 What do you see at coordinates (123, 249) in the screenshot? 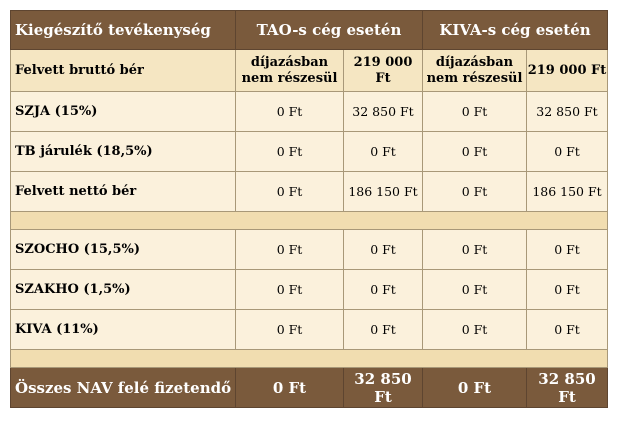
I see `row-label: SZOCHO (15,5%)` at bounding box center [123, 249].